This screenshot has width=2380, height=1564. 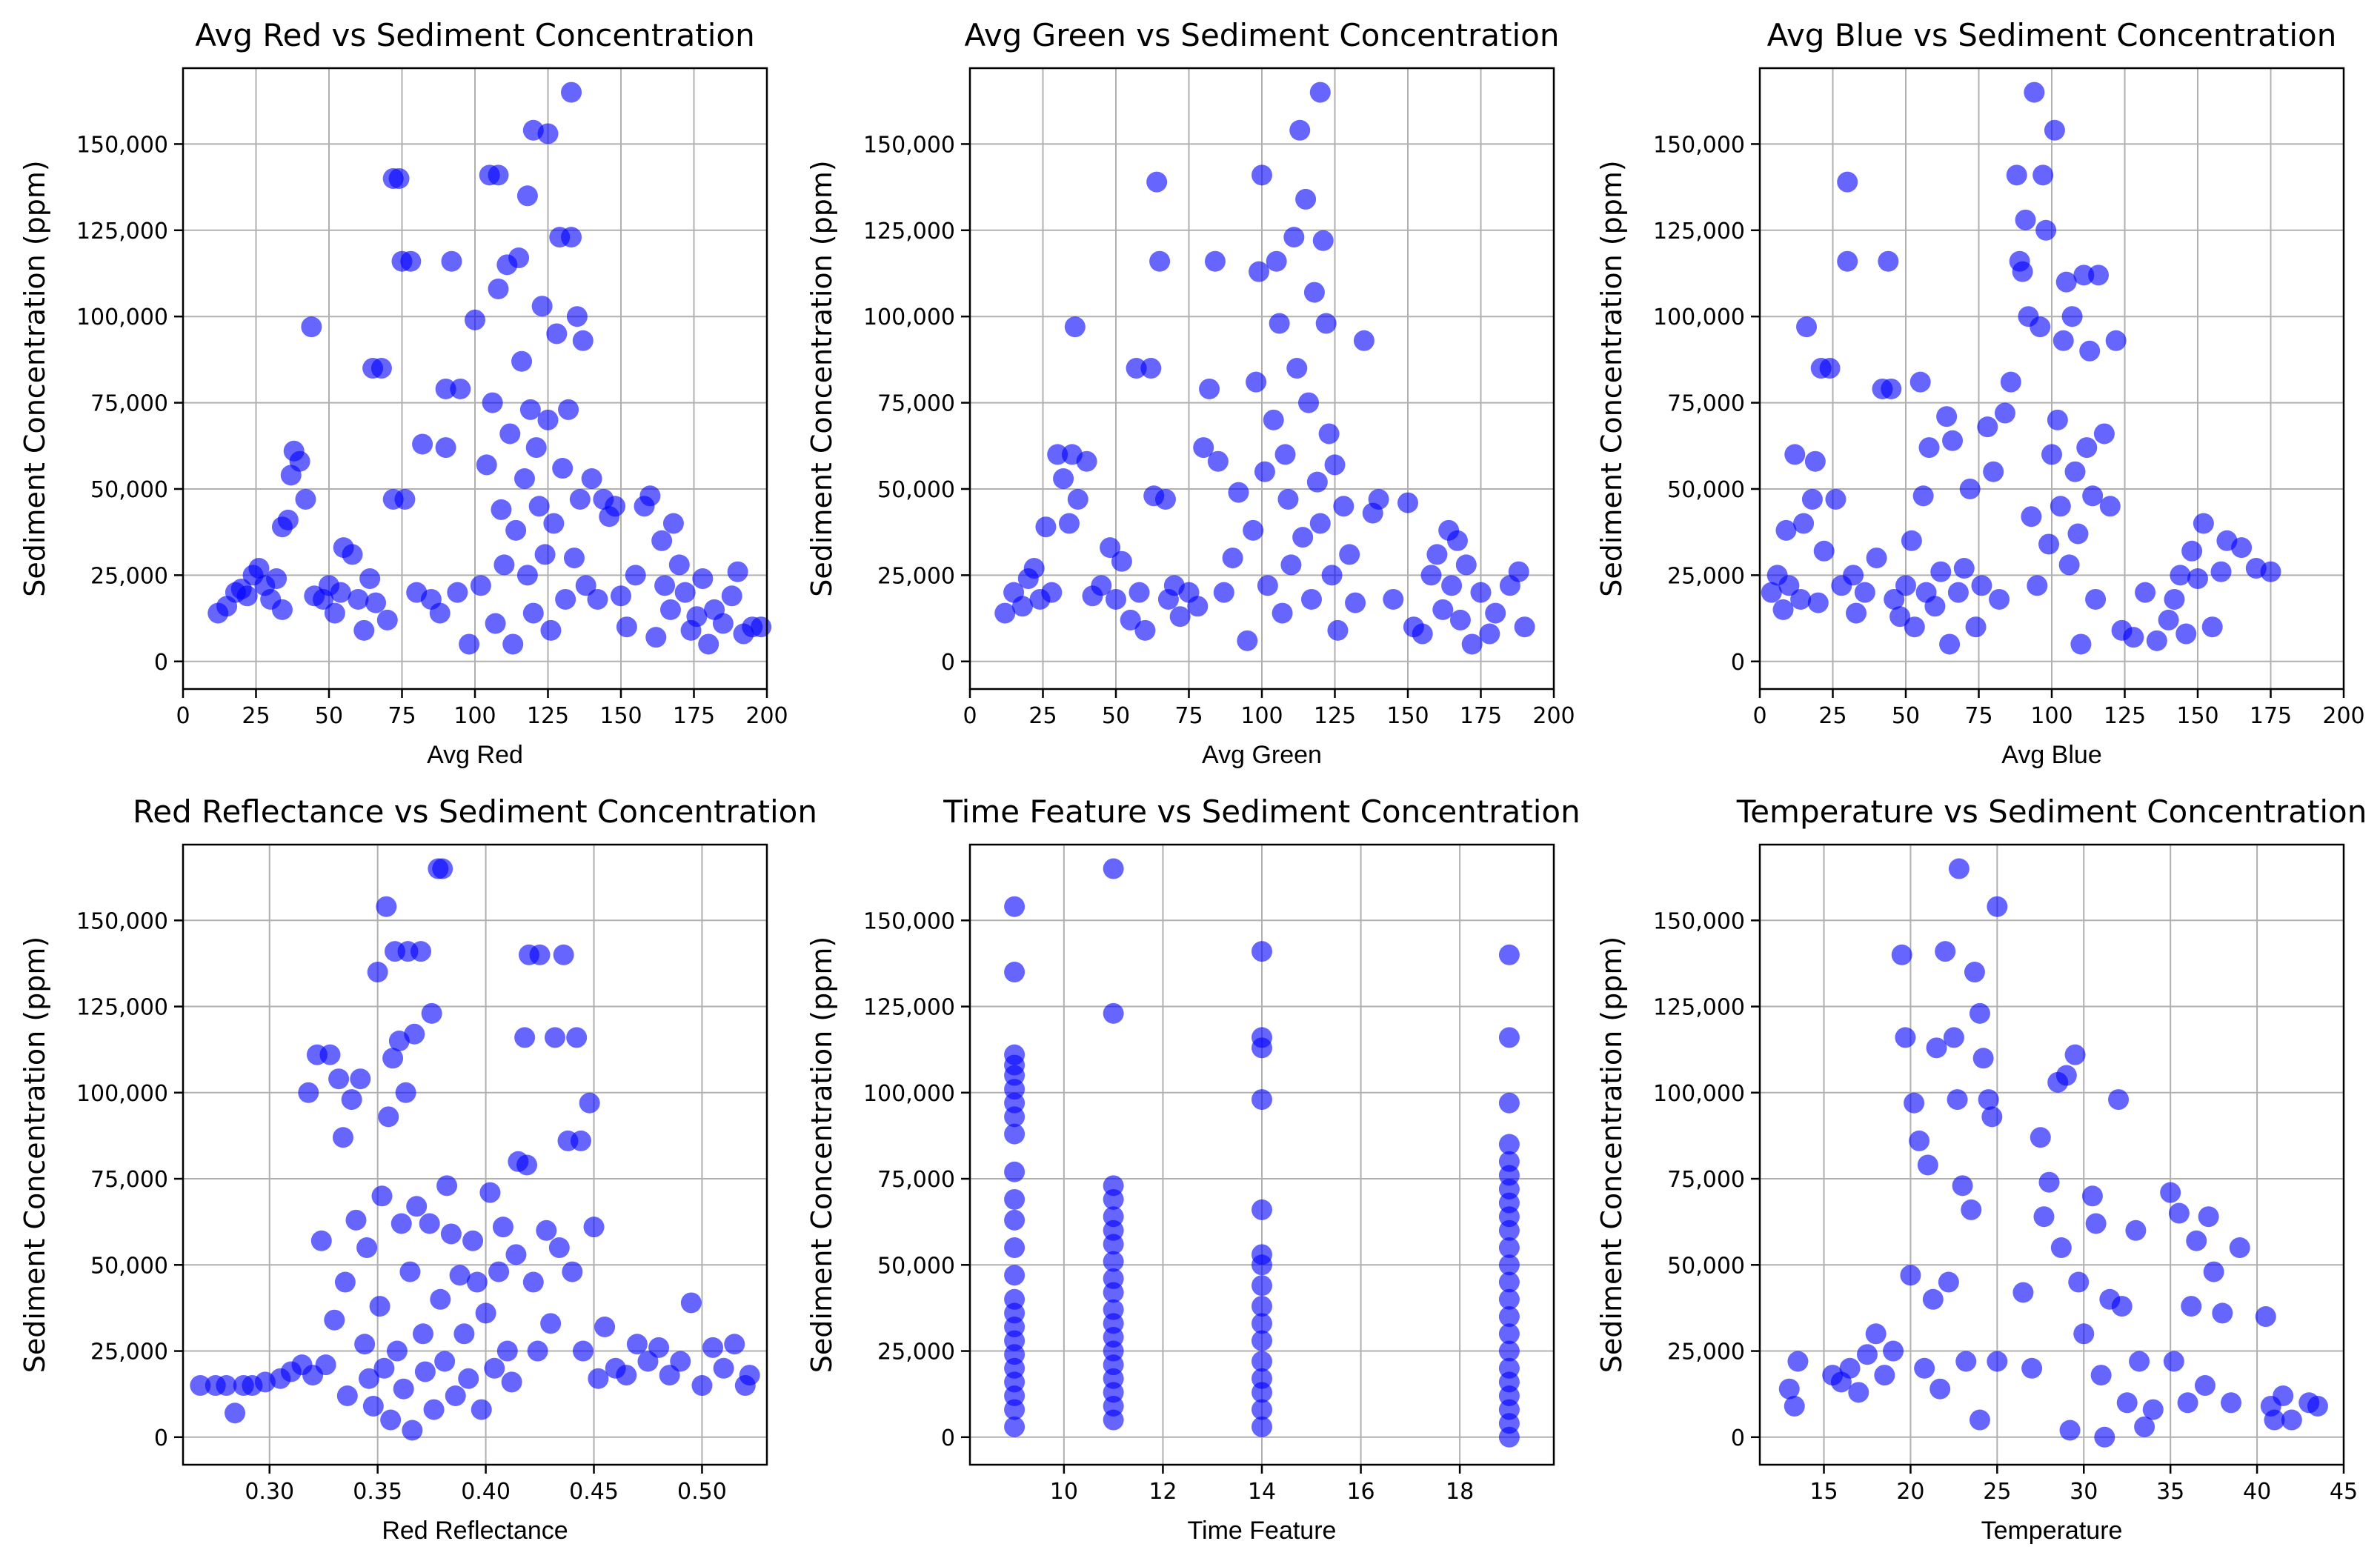 I want to click on scatter-points, so click(x=1264, y=368).